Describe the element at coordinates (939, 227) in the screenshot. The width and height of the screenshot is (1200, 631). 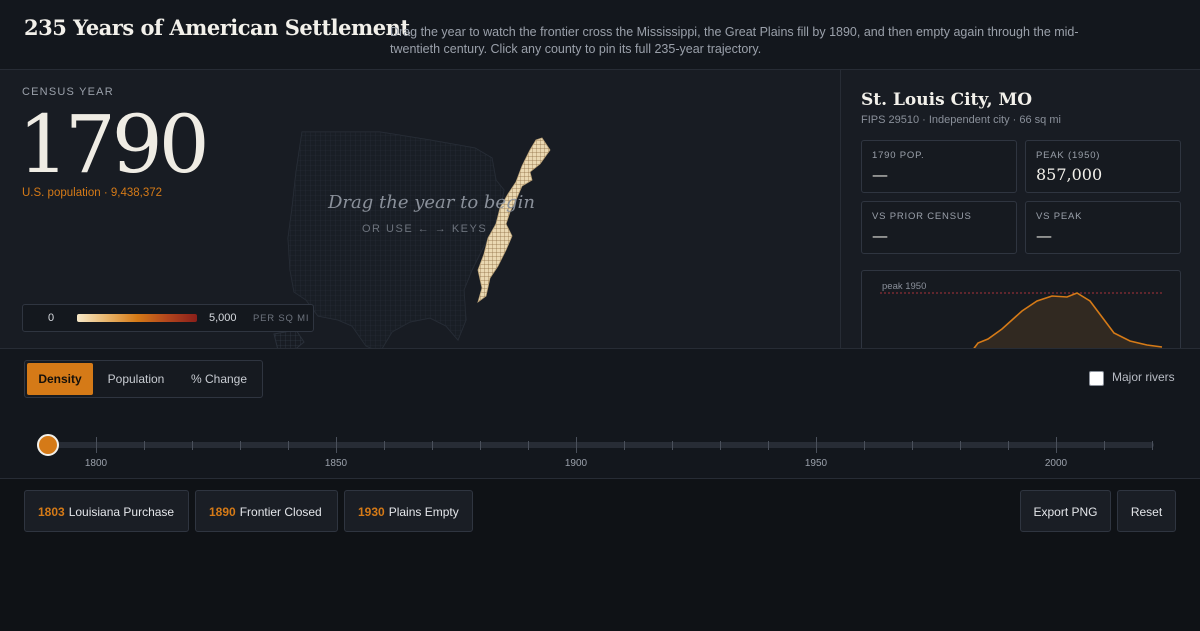
I see `stat-card-vs-prior: VS PRIOR CENSUS —` at that location.